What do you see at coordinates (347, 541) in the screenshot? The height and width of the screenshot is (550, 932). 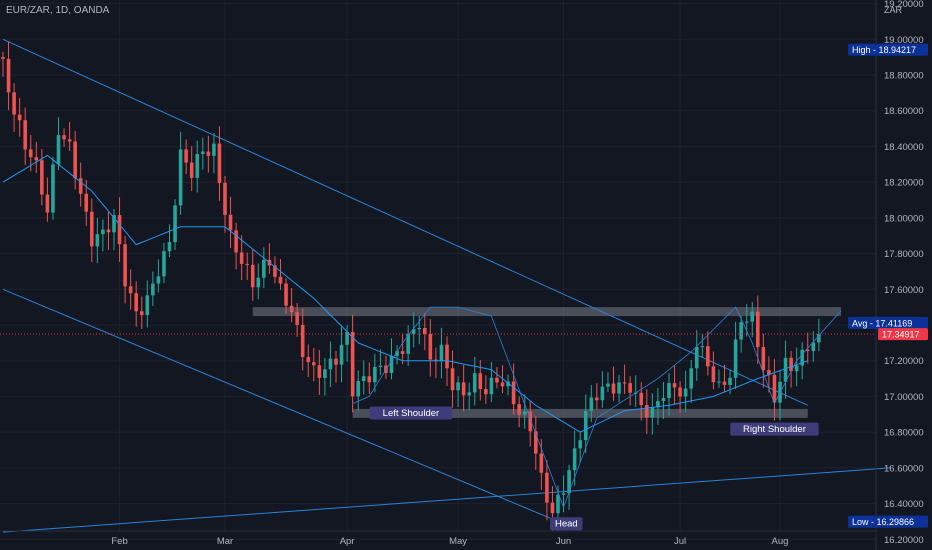 I see `time-tick-label: Apr` at bounding box center [347, 541].